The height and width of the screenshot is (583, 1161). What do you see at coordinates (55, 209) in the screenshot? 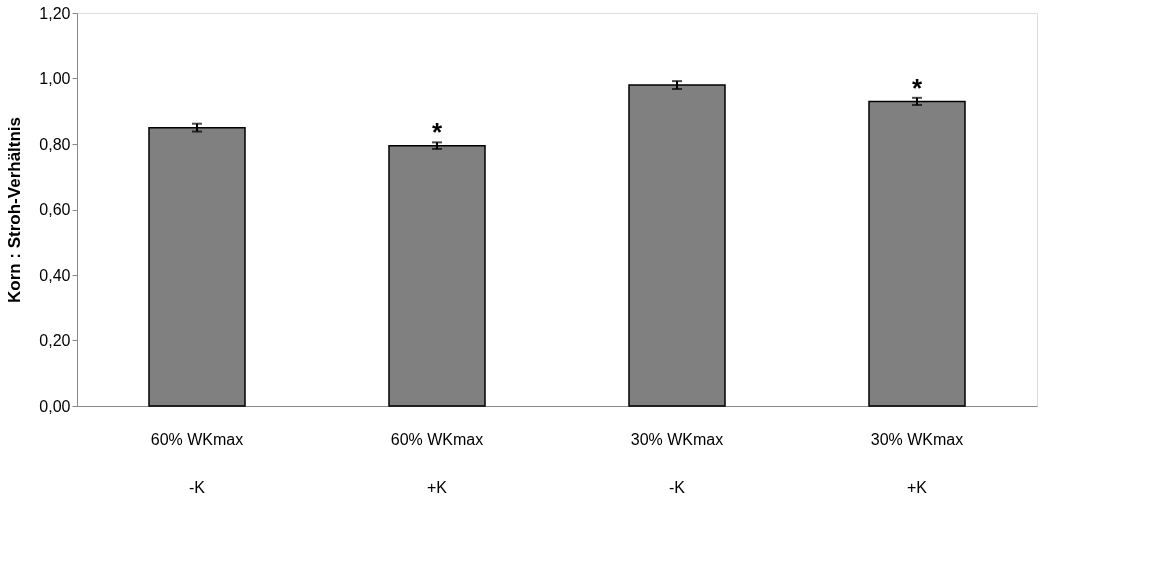
I see `y-tick-label: 0,60` at bounding box center [55, 209].